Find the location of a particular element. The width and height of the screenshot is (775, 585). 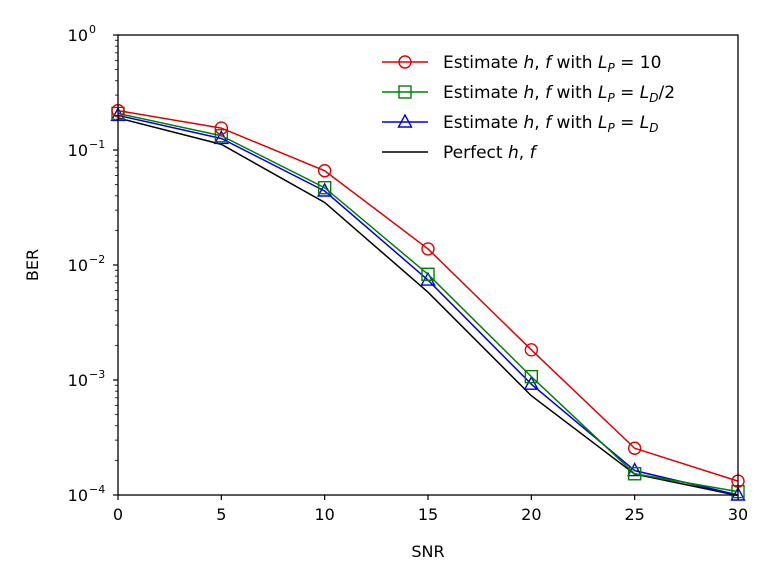

x-axis-ticks: 0 5 10 15 20 25 30 is located at coordinates (430, 509).